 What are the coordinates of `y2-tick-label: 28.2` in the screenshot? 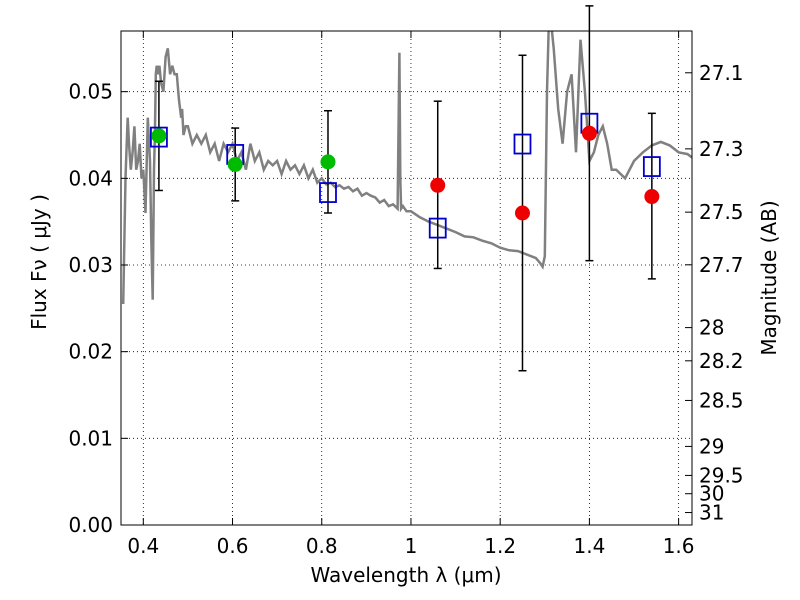 It's located at (721, 361).